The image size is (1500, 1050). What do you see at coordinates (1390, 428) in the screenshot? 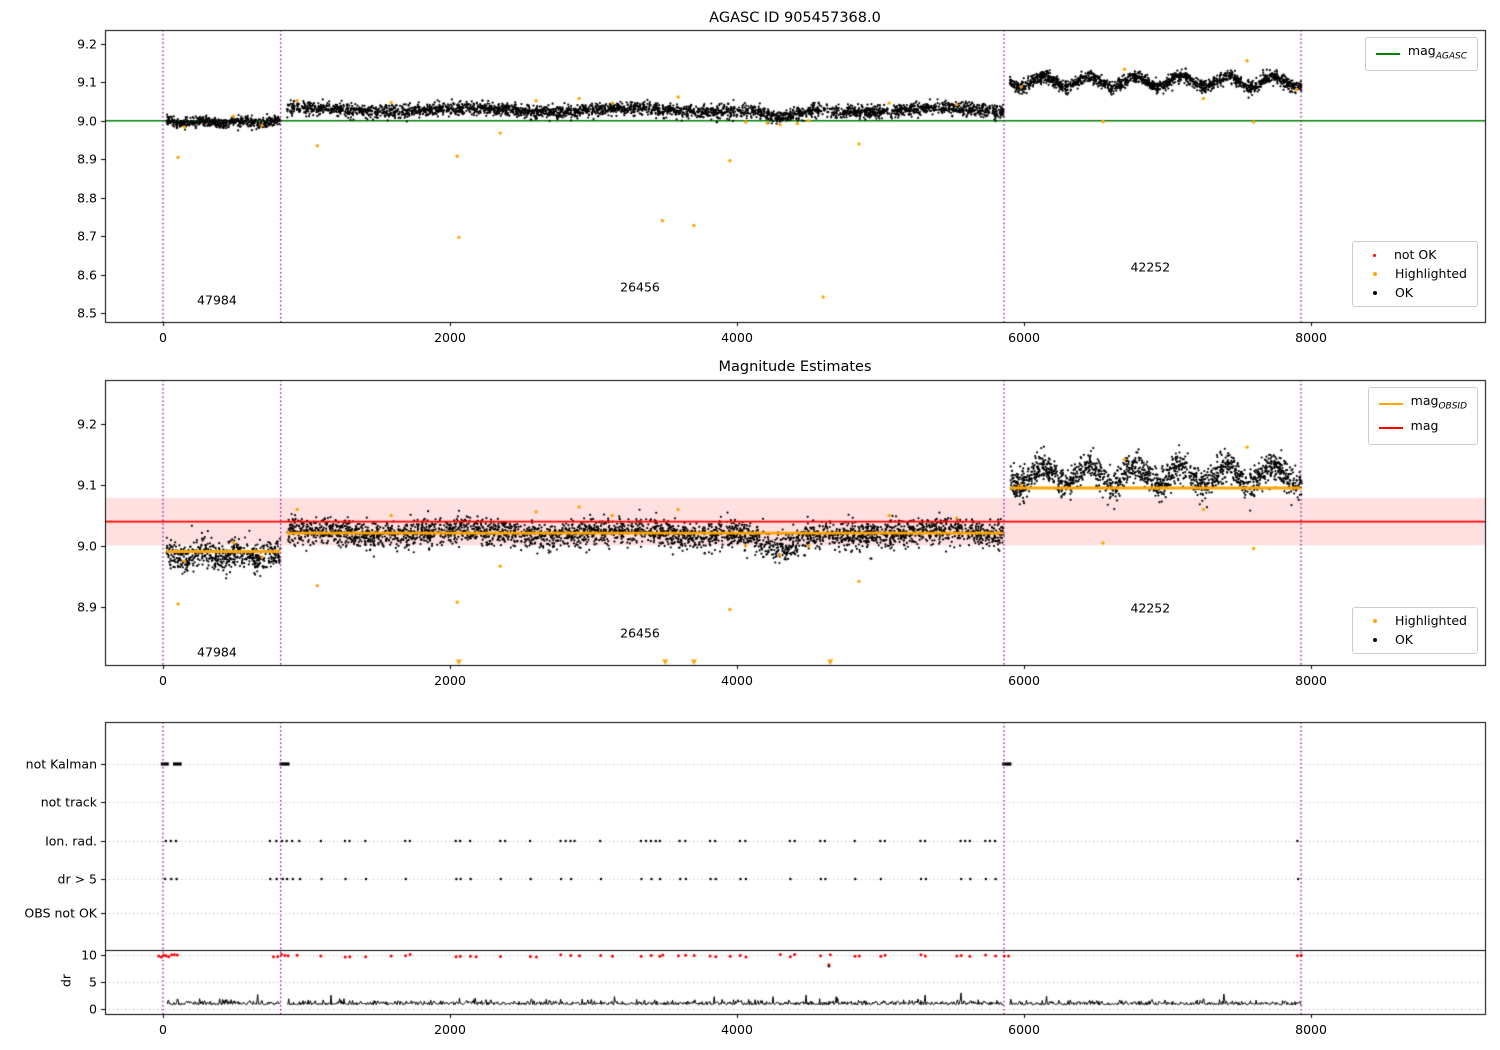
I see `red-line-swatch` at bounding box center [1390, 428].